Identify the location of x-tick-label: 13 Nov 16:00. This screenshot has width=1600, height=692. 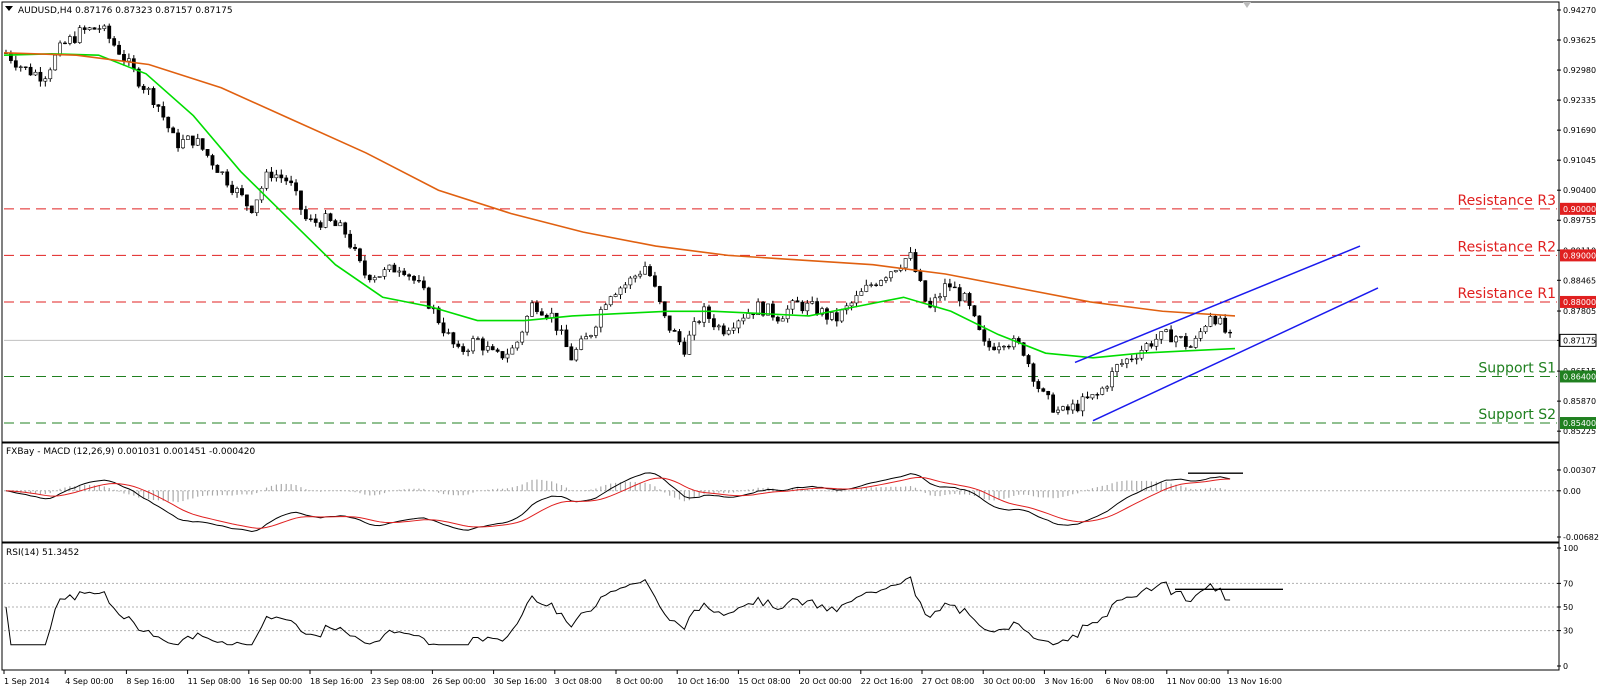
(1255, 681).